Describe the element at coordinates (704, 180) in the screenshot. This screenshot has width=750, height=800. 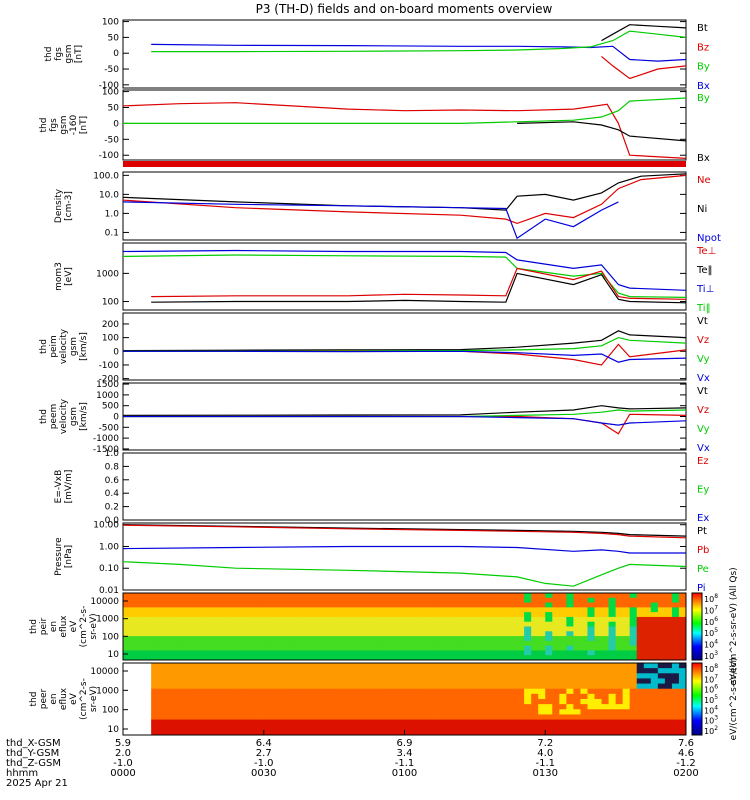
I see `legend-red: Ne` at that location.